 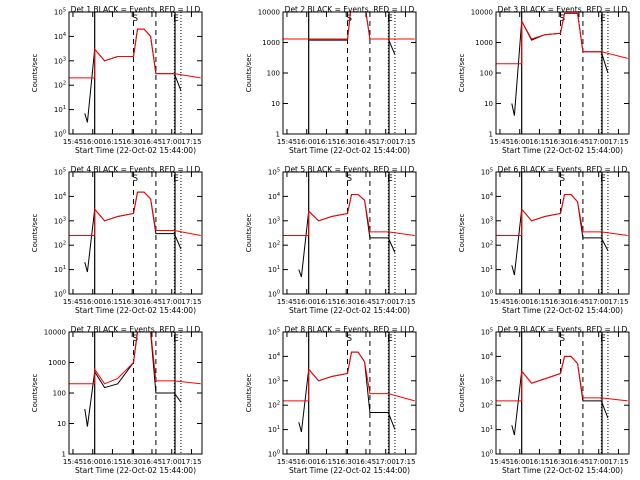 What do you see at coordinates (278, 135) in the screenshot?
I see `y-tick-label: 1` at bounding box center [278, 135].